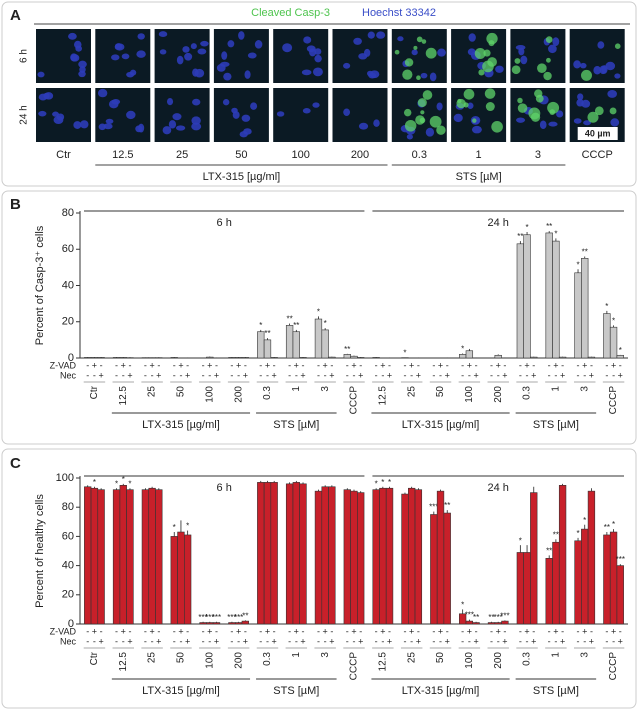 This screenshot has width=639, height=717. I want to click on stain-label: Hoechst 33342, so click(399, 13).